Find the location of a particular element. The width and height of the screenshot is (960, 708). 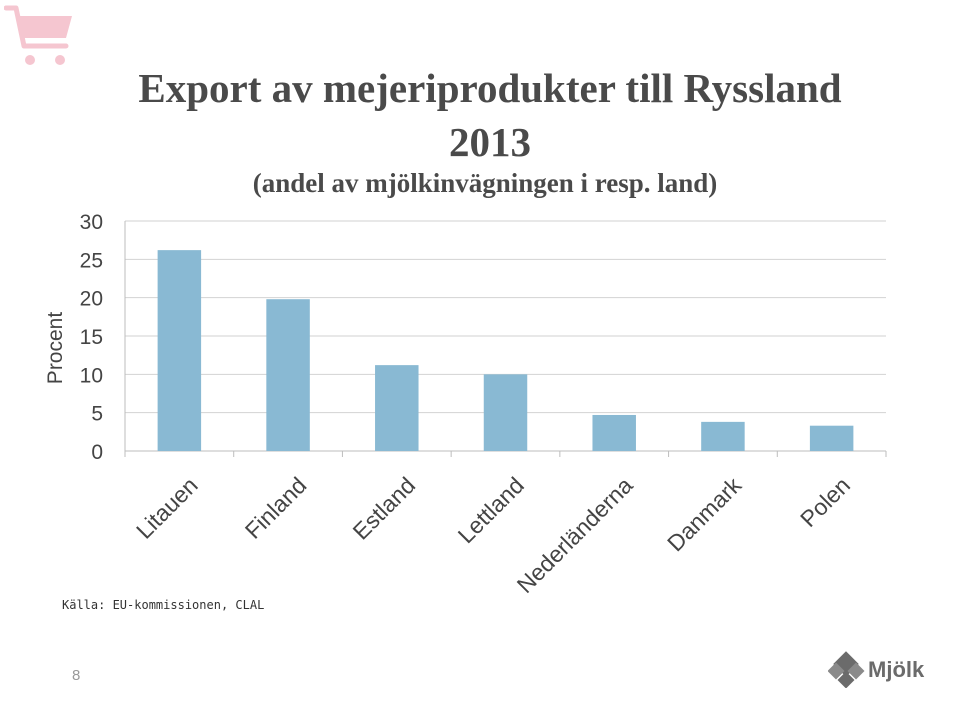

y-tick-label: 0 is located at coordinates (97, 452).